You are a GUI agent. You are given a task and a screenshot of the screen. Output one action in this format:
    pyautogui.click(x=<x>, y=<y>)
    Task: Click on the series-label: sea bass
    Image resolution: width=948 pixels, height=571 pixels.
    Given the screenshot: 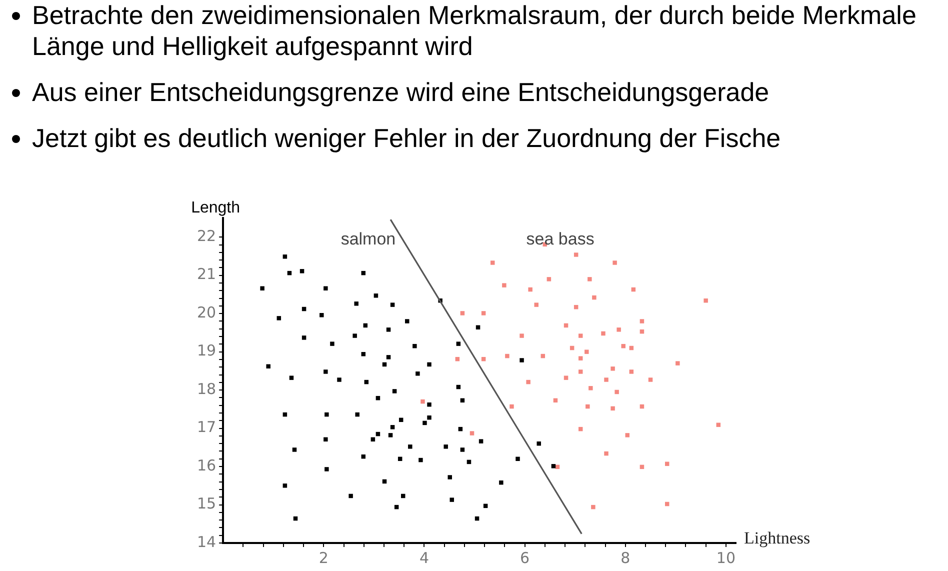 What is the action you would take?
    pyautogui.click(x=560, y=239)
    